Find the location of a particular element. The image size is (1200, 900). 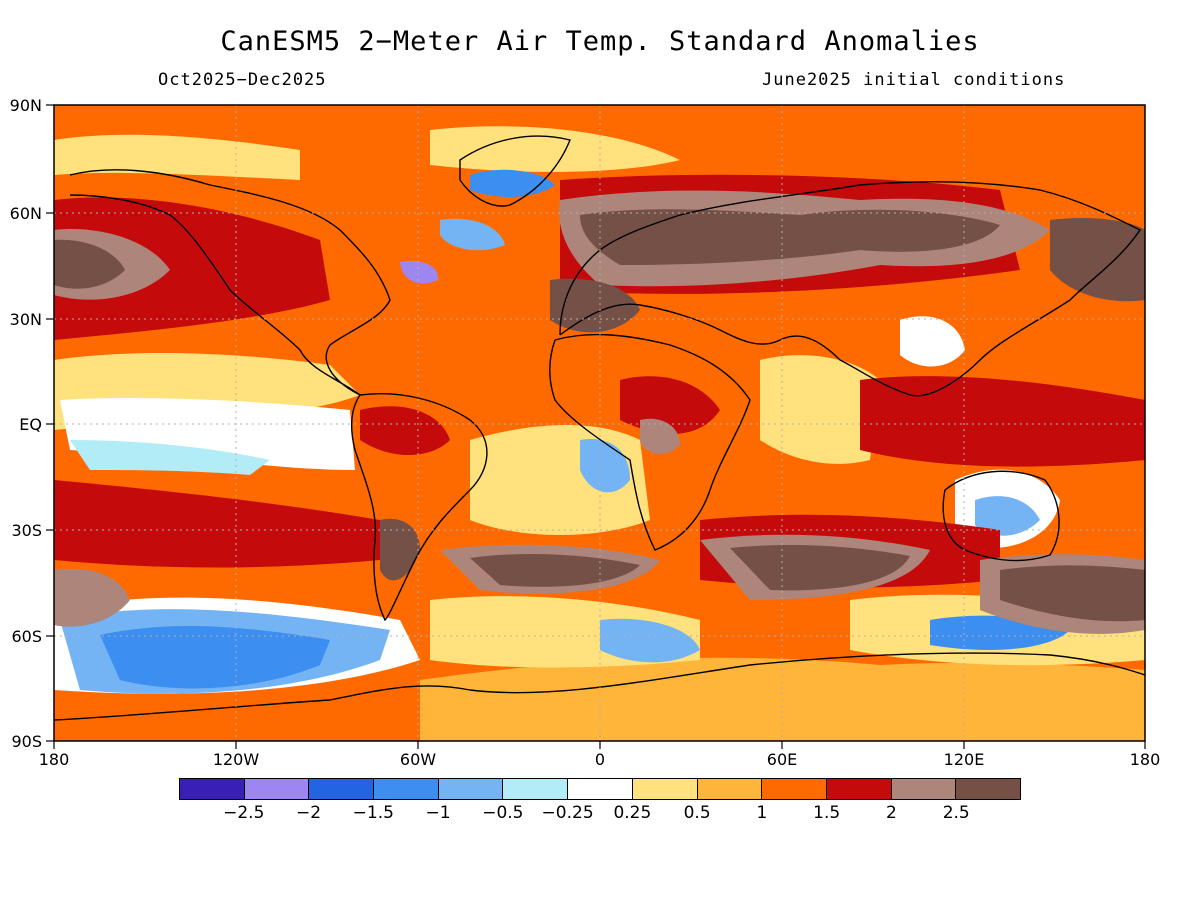

lon-label-120w: 120W is located at coordinates (236, 759).